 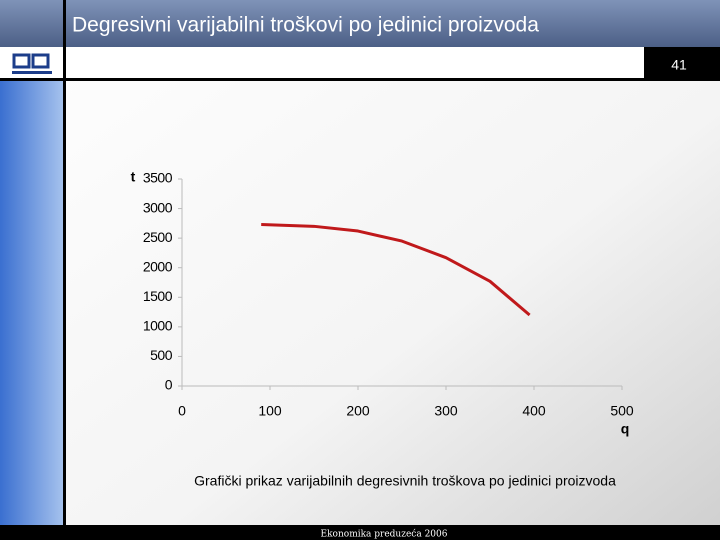 What do you see at coordinates (158, 266) in the screenshot?
I see `y-tick-label: 2000` at bounding box center [158, 266].